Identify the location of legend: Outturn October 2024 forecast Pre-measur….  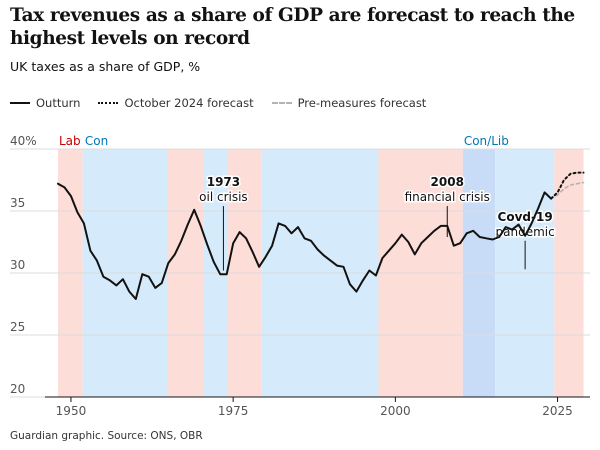
(218, 103).